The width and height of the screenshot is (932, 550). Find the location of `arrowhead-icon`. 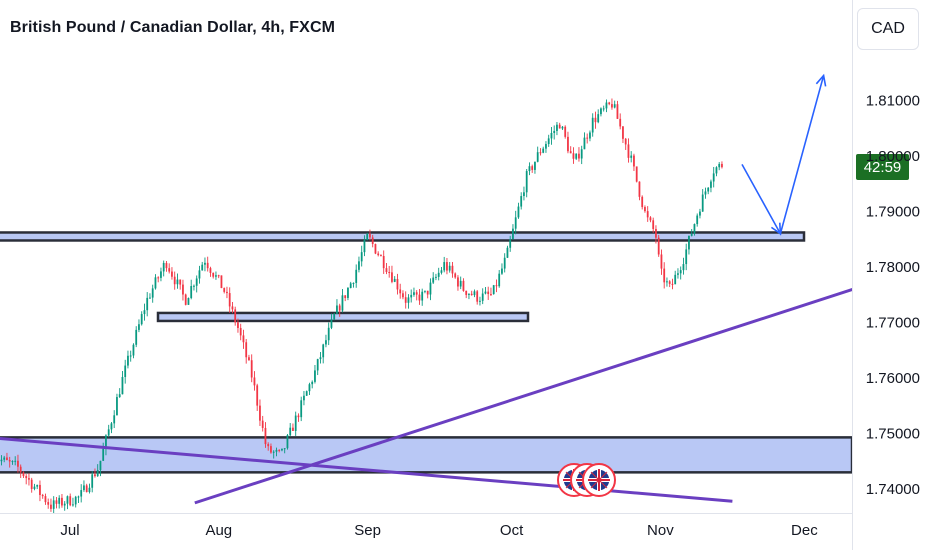

arrowhead-icon is located at coordinates (821, 80).